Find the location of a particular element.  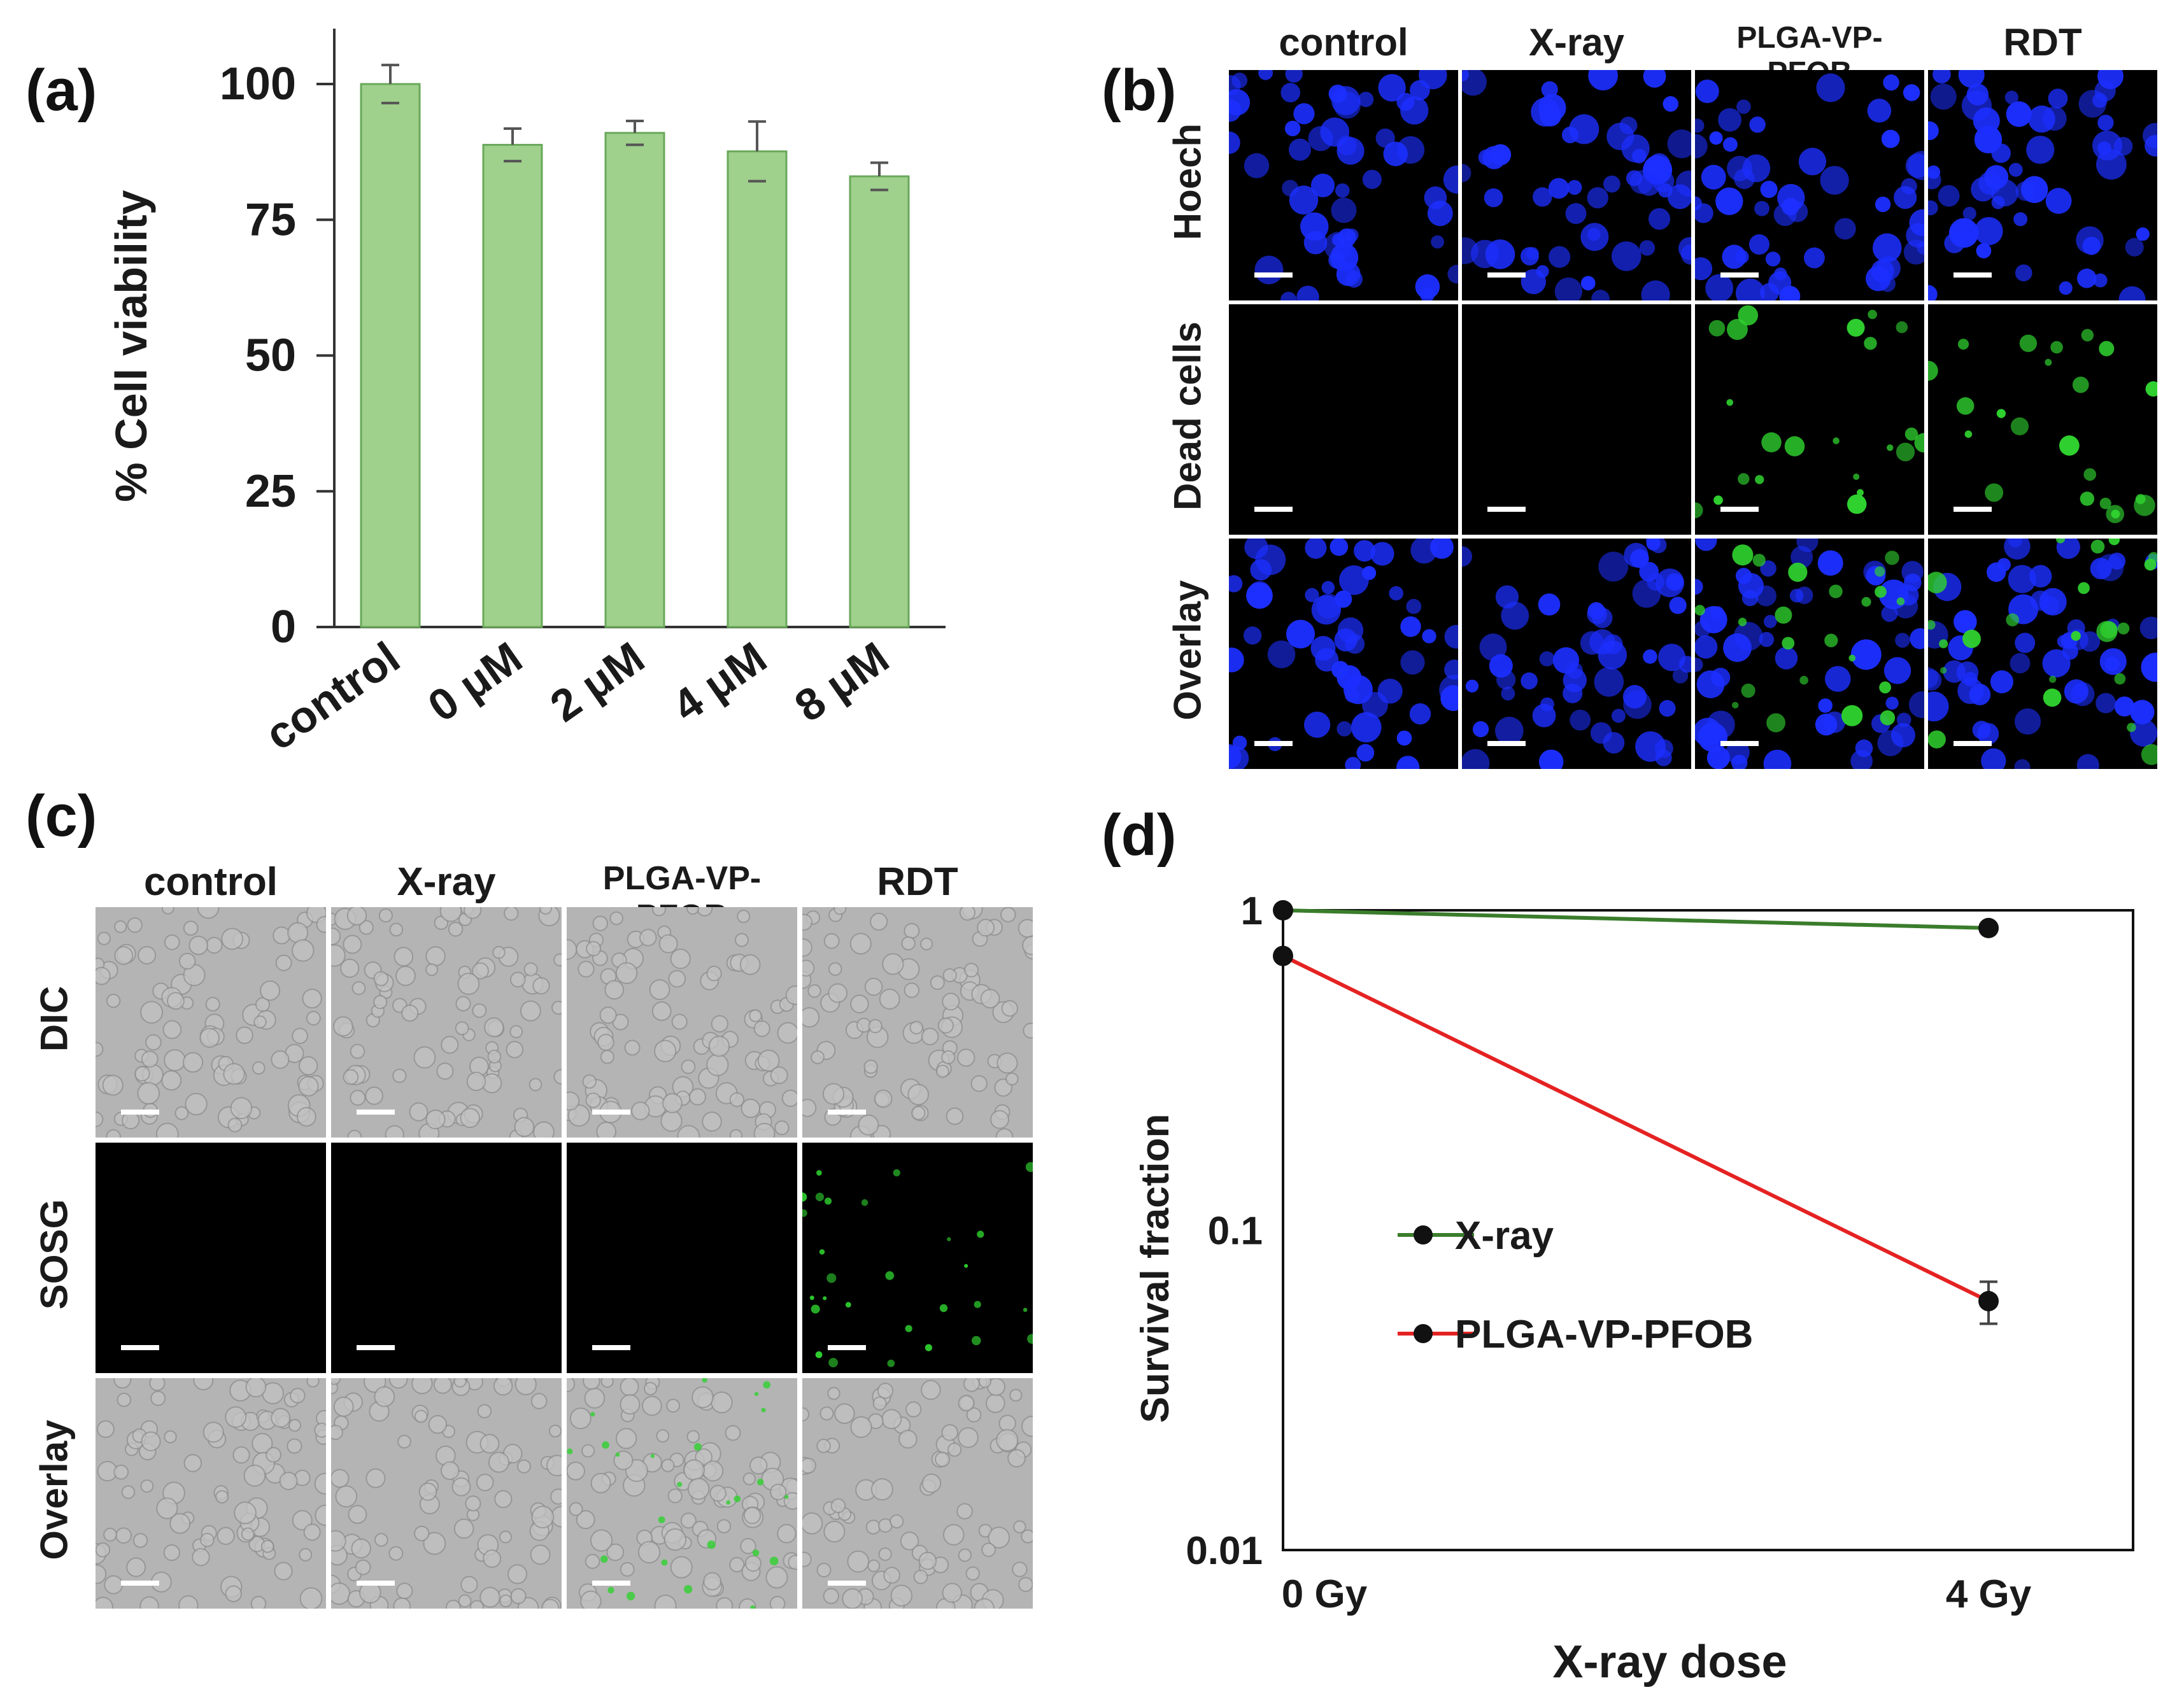

row-header: SOSG is located at coordinates (54, 1254).